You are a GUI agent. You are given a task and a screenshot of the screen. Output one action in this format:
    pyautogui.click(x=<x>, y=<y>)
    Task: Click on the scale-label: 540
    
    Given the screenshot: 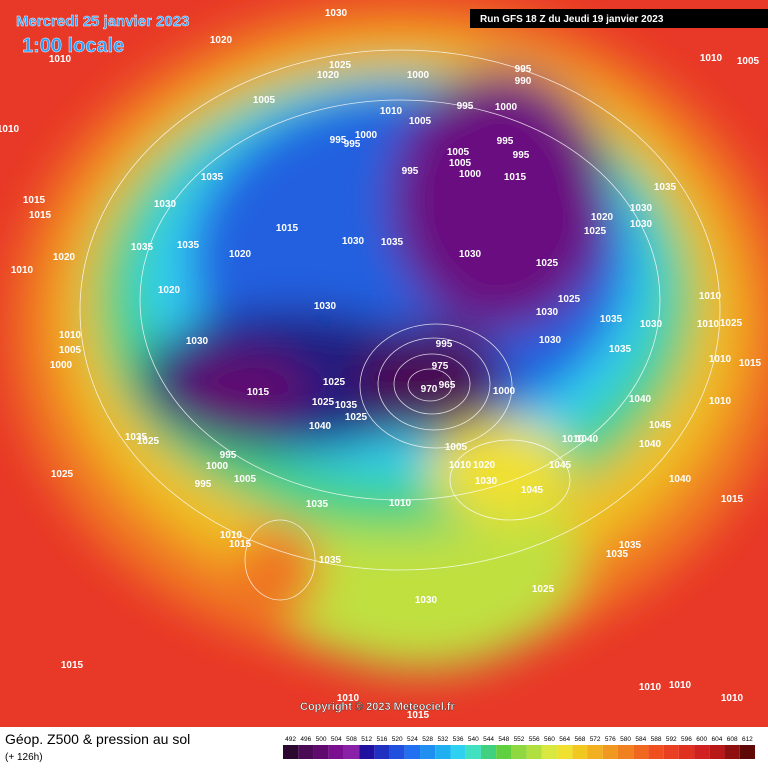 What is the action you would take?
    pyautogui.click(x=473, y=739)
    